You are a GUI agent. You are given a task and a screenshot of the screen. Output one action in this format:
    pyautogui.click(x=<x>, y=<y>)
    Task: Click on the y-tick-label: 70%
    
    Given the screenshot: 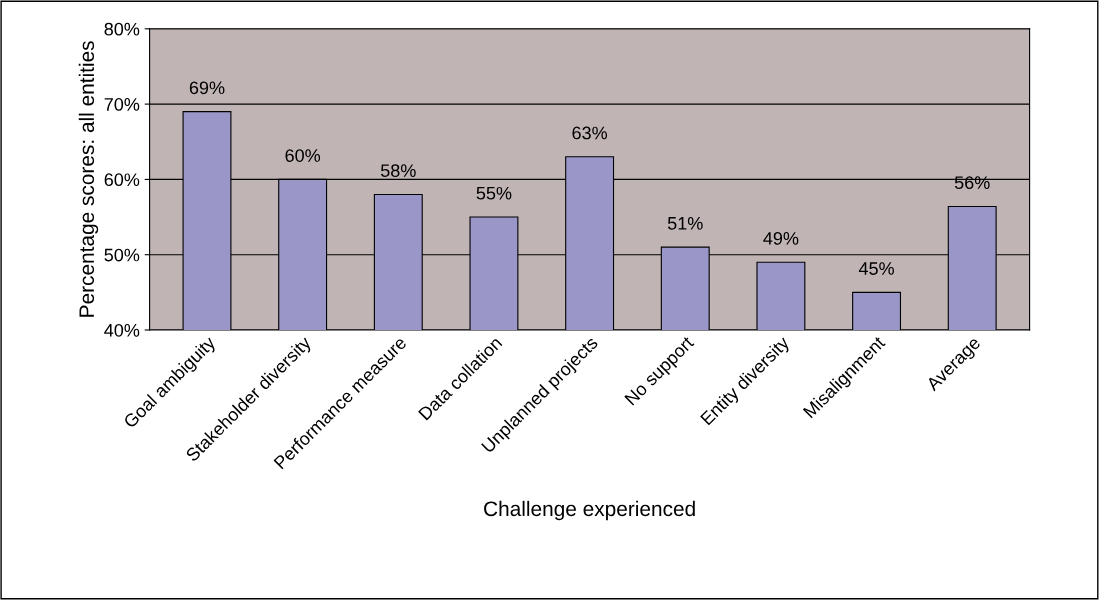 What is the action you would take?
    pyautogui.click(x=122, y=104)
    